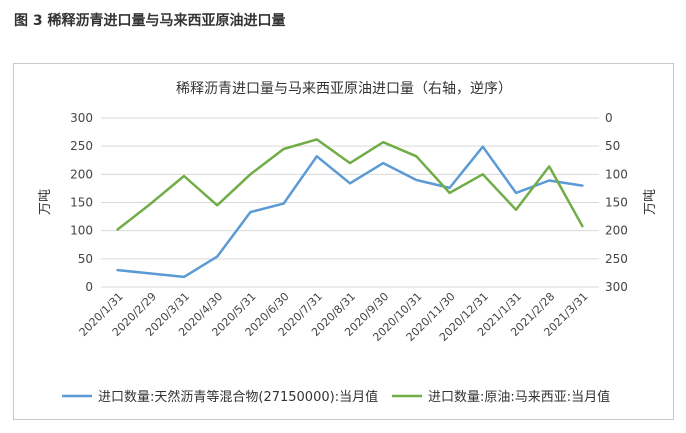  I want to click on right-tick-label: 200, so click(616, 231).